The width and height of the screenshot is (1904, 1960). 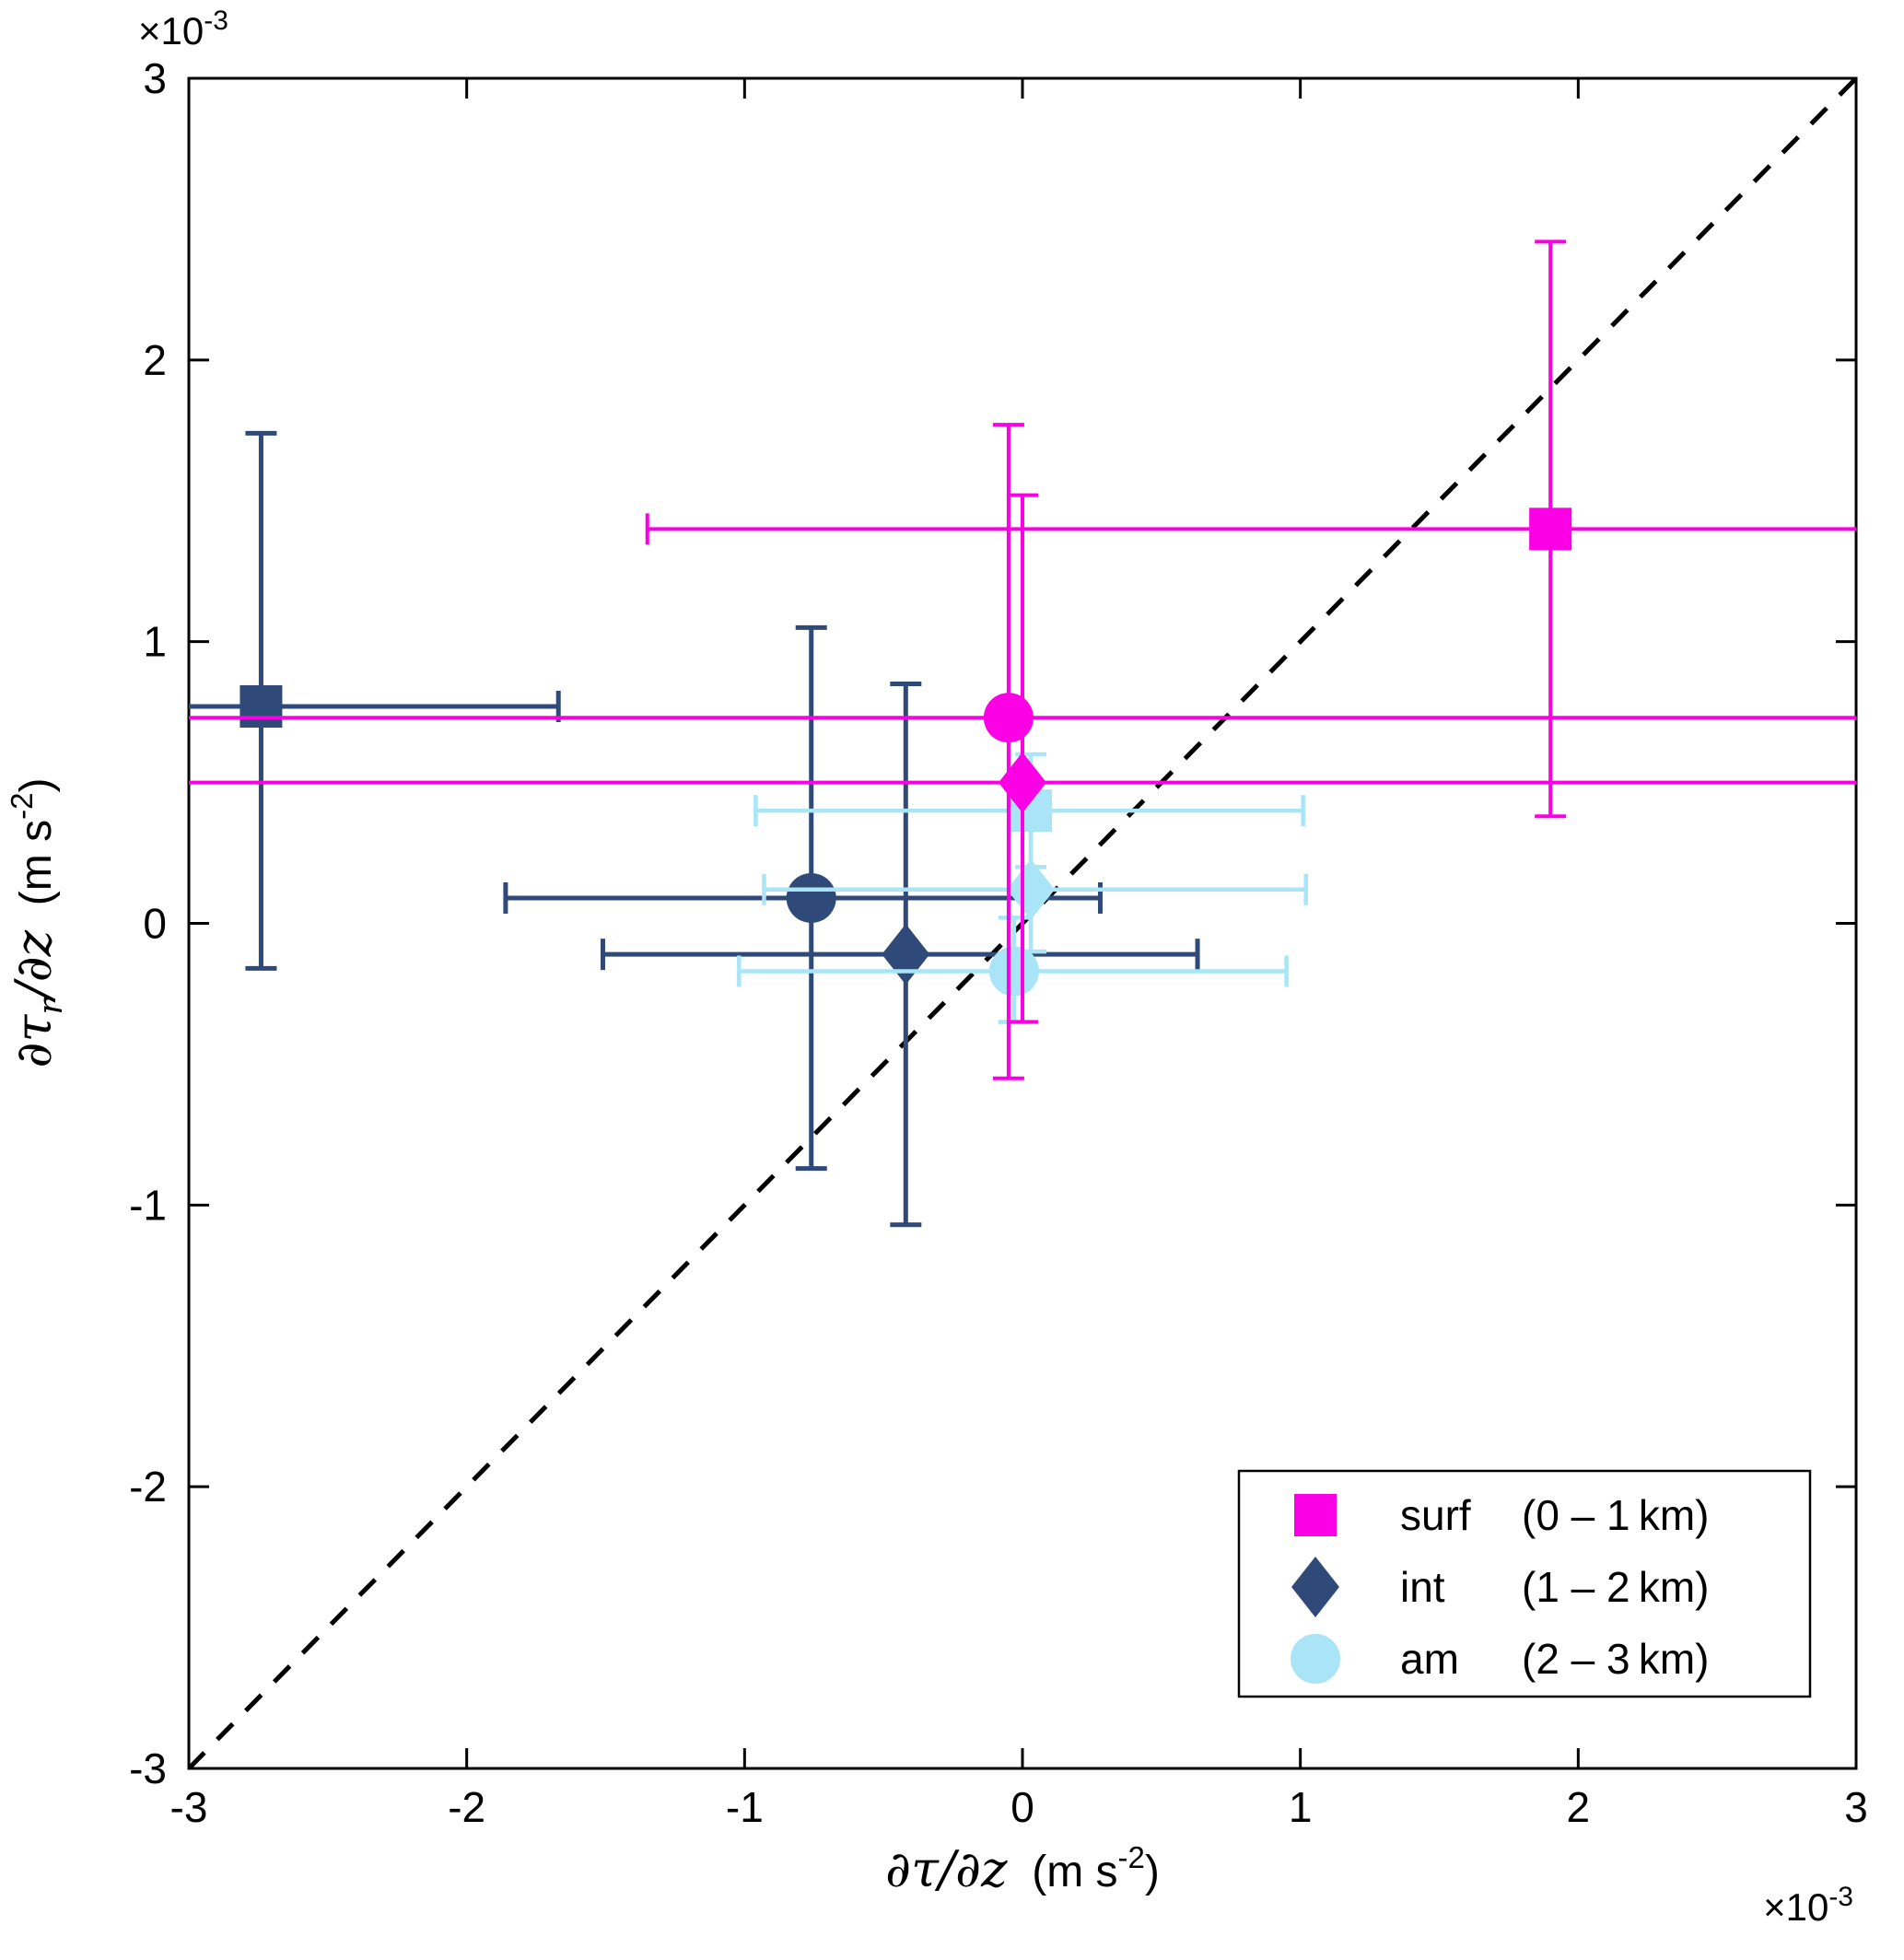 I want to click on legend-label-am: am, so click(x=1429, y=1659).